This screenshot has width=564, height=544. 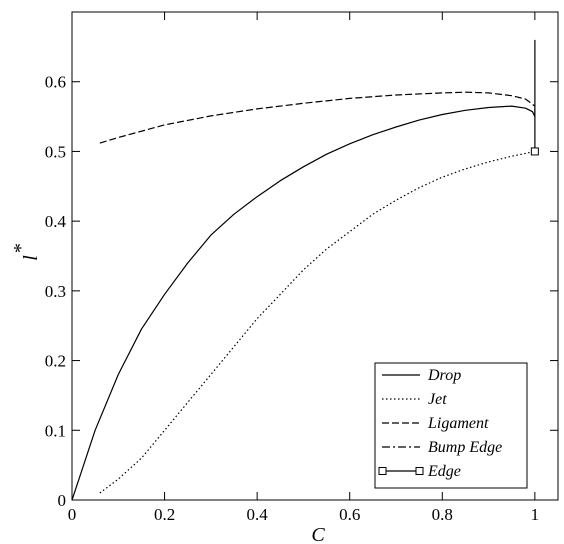 I want to click on legend-box, so click(x=451, y=425).